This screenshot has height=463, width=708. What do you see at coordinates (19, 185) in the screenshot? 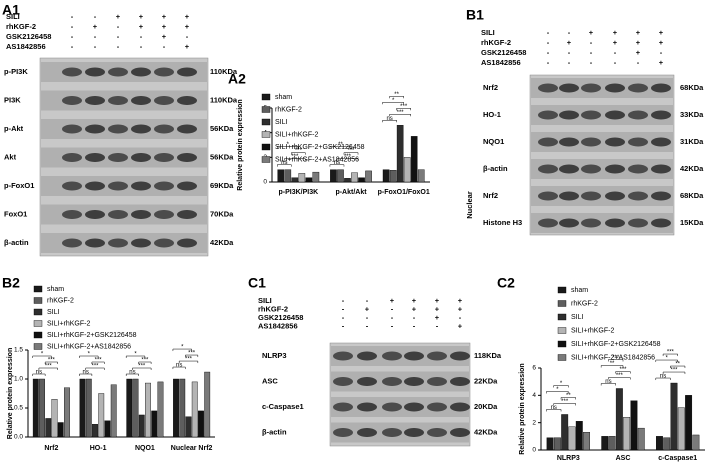
I see `band-label: p-FoxO1` at bounding box center [19, 185].